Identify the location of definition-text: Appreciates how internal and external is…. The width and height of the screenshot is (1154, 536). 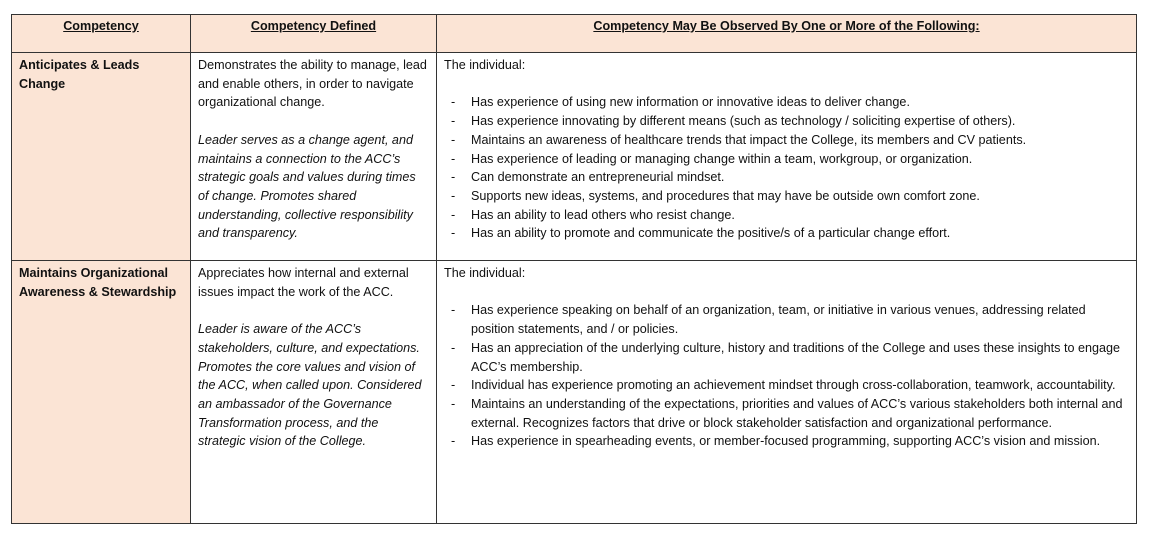
(303, 282).